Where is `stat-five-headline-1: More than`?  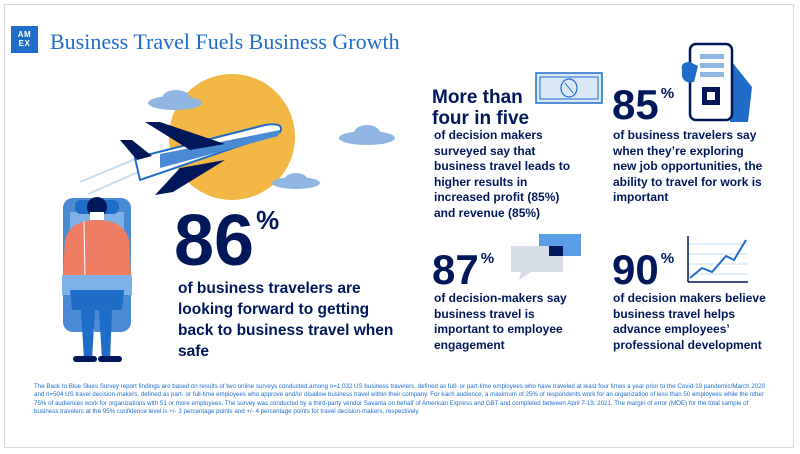
stat-five-headline-1: More than is located at coordinates (477, 97).